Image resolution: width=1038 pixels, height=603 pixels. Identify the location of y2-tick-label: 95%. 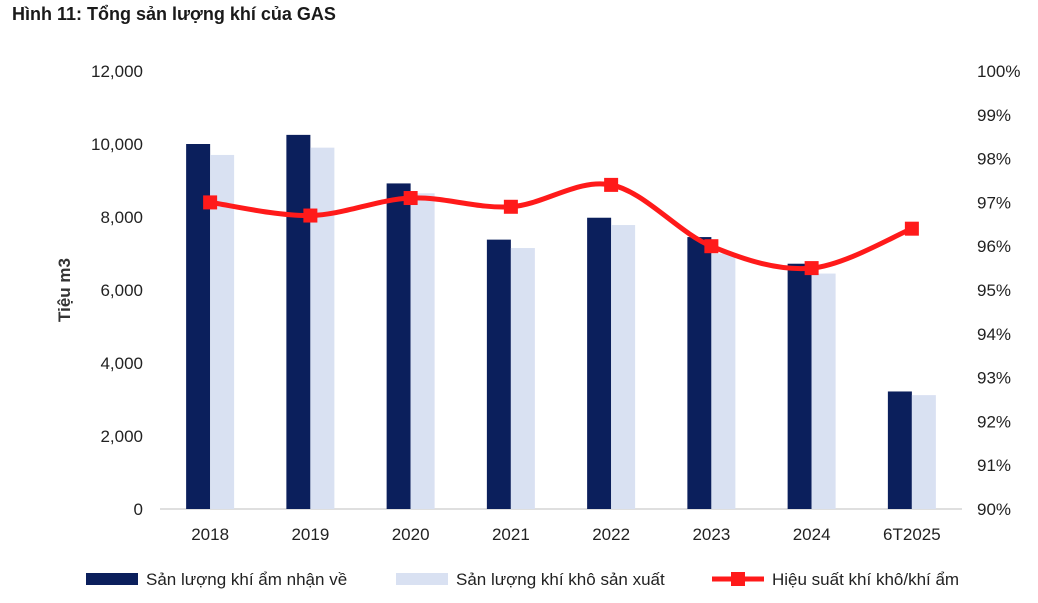
(994, 290).